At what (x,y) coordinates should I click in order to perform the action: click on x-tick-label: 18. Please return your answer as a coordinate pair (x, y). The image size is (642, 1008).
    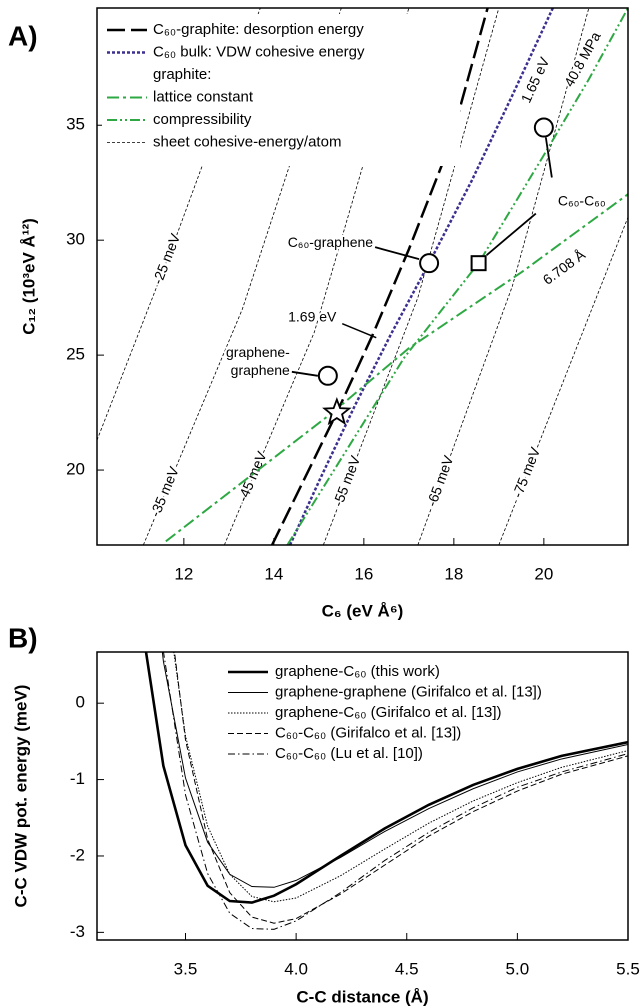
    Looking at the image, I should click on (453, 573).